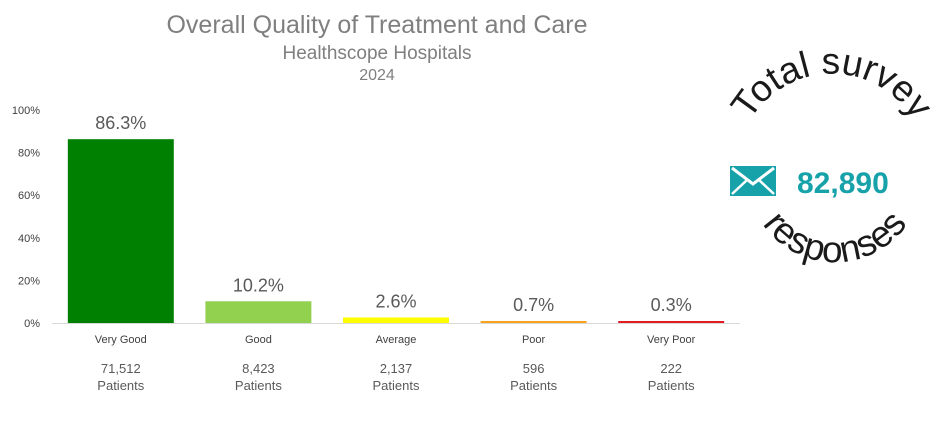 This screenshot has height=444, width=943. Describe the element at coordinates (832, 156) in the screenshot. I see `survey-widget: Total survey responses 82,890` at that location.